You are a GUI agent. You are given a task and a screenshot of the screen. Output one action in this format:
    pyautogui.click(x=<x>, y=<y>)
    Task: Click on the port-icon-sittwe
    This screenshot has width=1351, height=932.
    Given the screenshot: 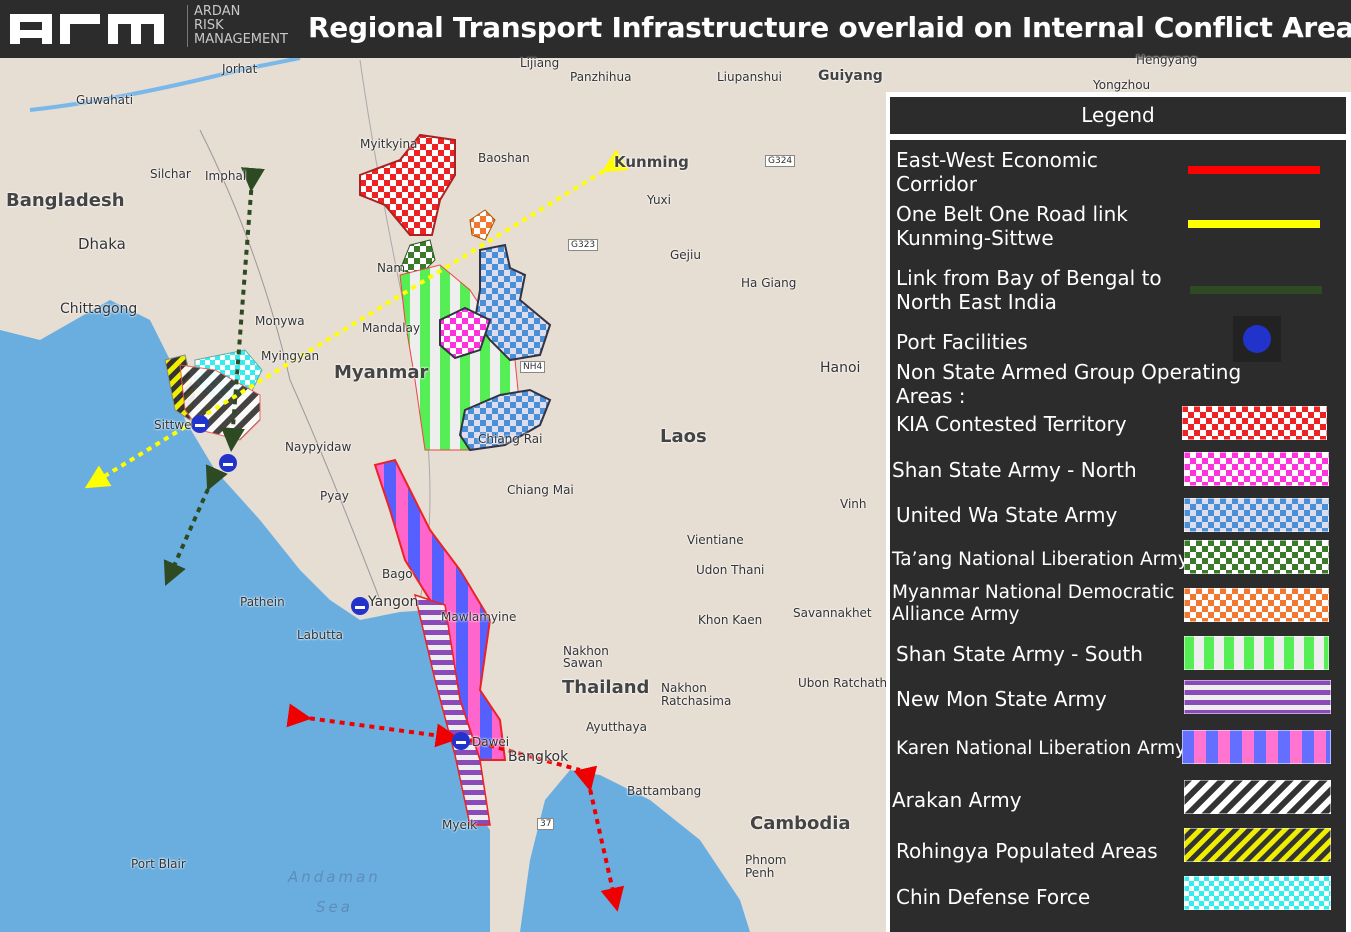 What is the action you would take?
    pyautogui.click(x=200, y=424)
    